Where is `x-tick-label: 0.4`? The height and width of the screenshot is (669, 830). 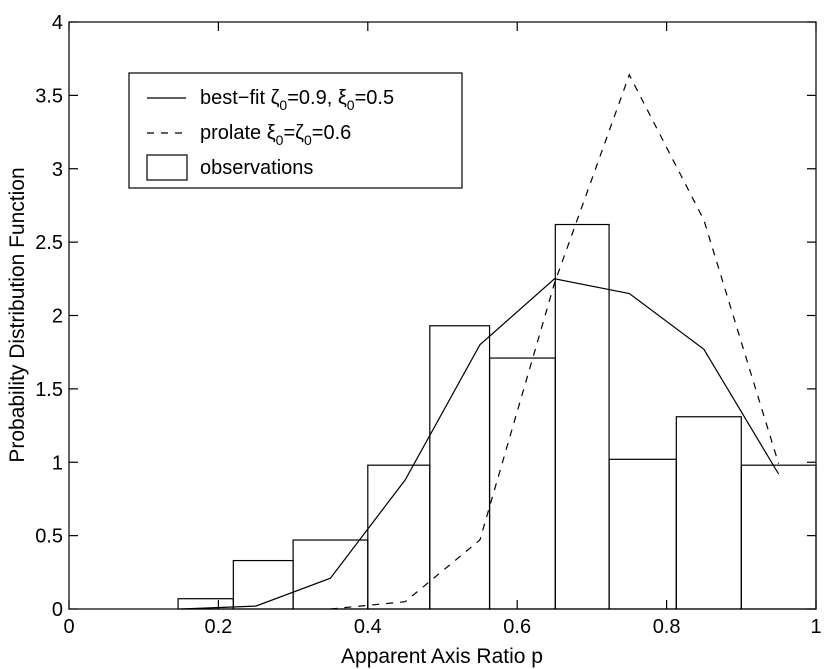 x-tick-label: 0.4 is located at coordinates (368, 627).